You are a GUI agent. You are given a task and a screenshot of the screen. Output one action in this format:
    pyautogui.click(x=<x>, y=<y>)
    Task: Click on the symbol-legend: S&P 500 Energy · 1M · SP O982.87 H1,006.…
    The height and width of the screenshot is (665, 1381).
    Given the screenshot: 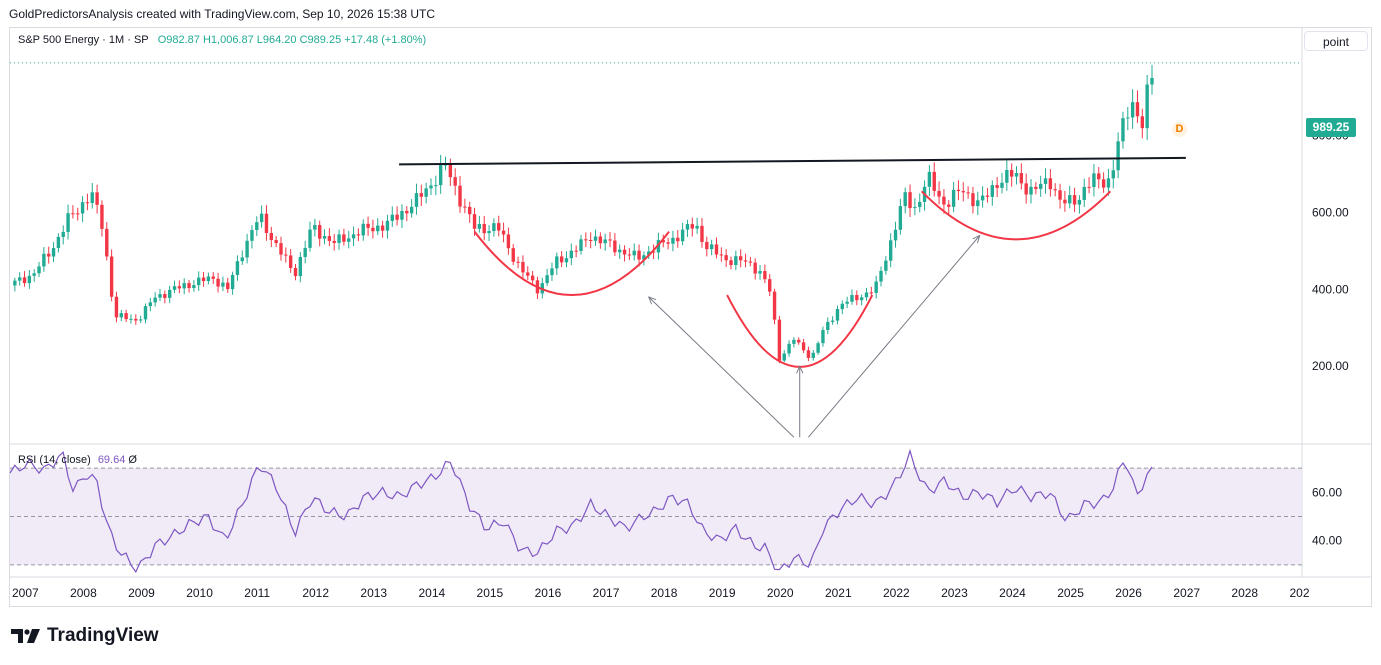 What is the action you would take?
    pyautogui.click(x=222, y=40)
    